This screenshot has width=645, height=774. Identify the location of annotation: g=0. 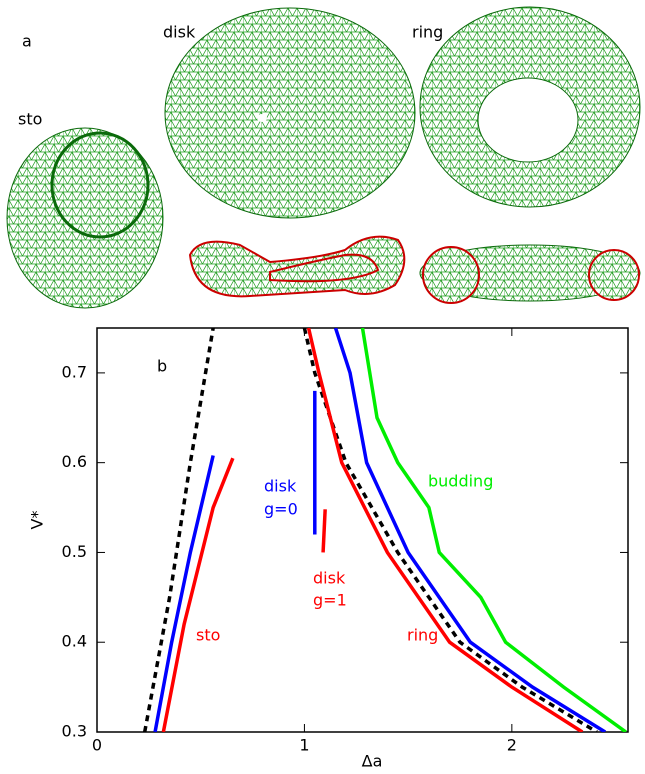
(281, 509).